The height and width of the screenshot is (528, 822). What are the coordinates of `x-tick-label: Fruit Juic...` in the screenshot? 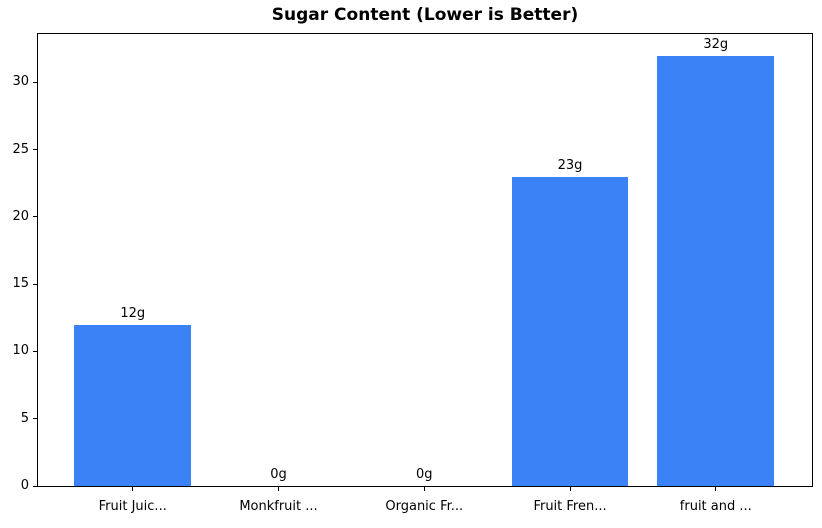 It's located at (132, 506).